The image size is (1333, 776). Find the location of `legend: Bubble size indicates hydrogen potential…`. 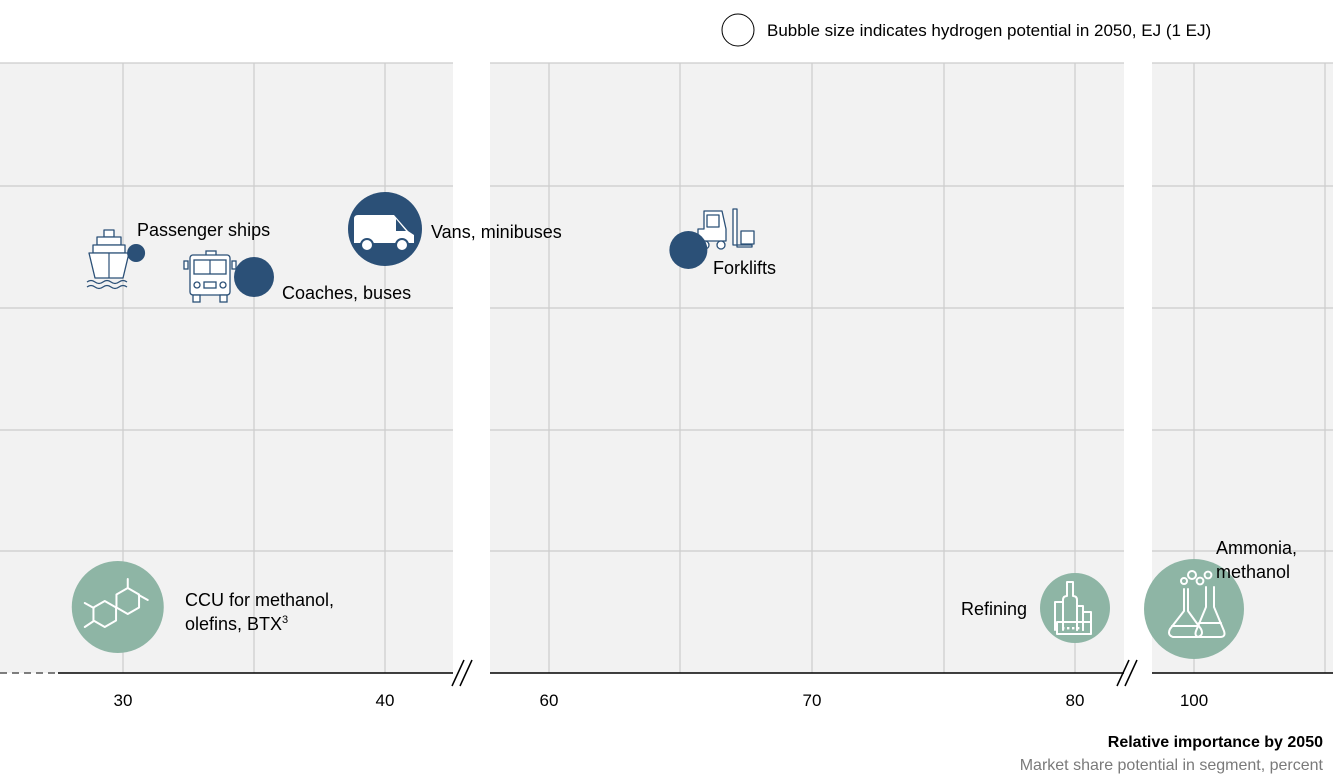

legend: Bubble size indicates hydrogen potential… is located at coordinates (966, 30).